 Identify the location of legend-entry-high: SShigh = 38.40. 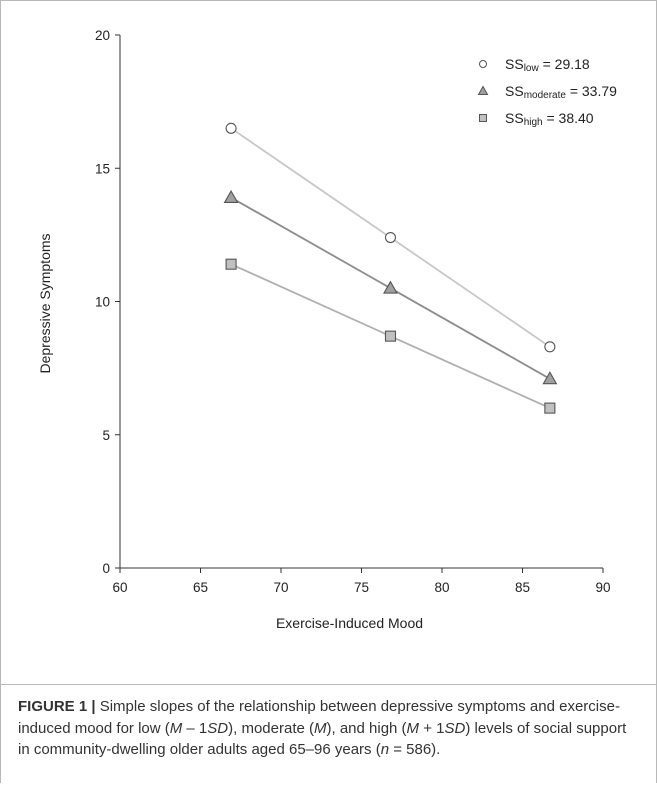
(549, 119).